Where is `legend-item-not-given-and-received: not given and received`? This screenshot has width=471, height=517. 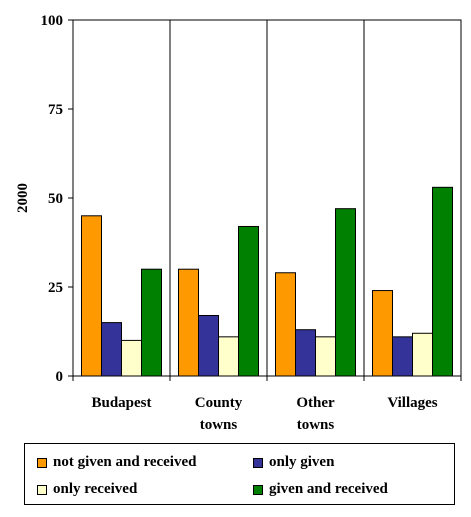
legend-item-not-given-and-received: not given and received is located at coordinates (116, 462).